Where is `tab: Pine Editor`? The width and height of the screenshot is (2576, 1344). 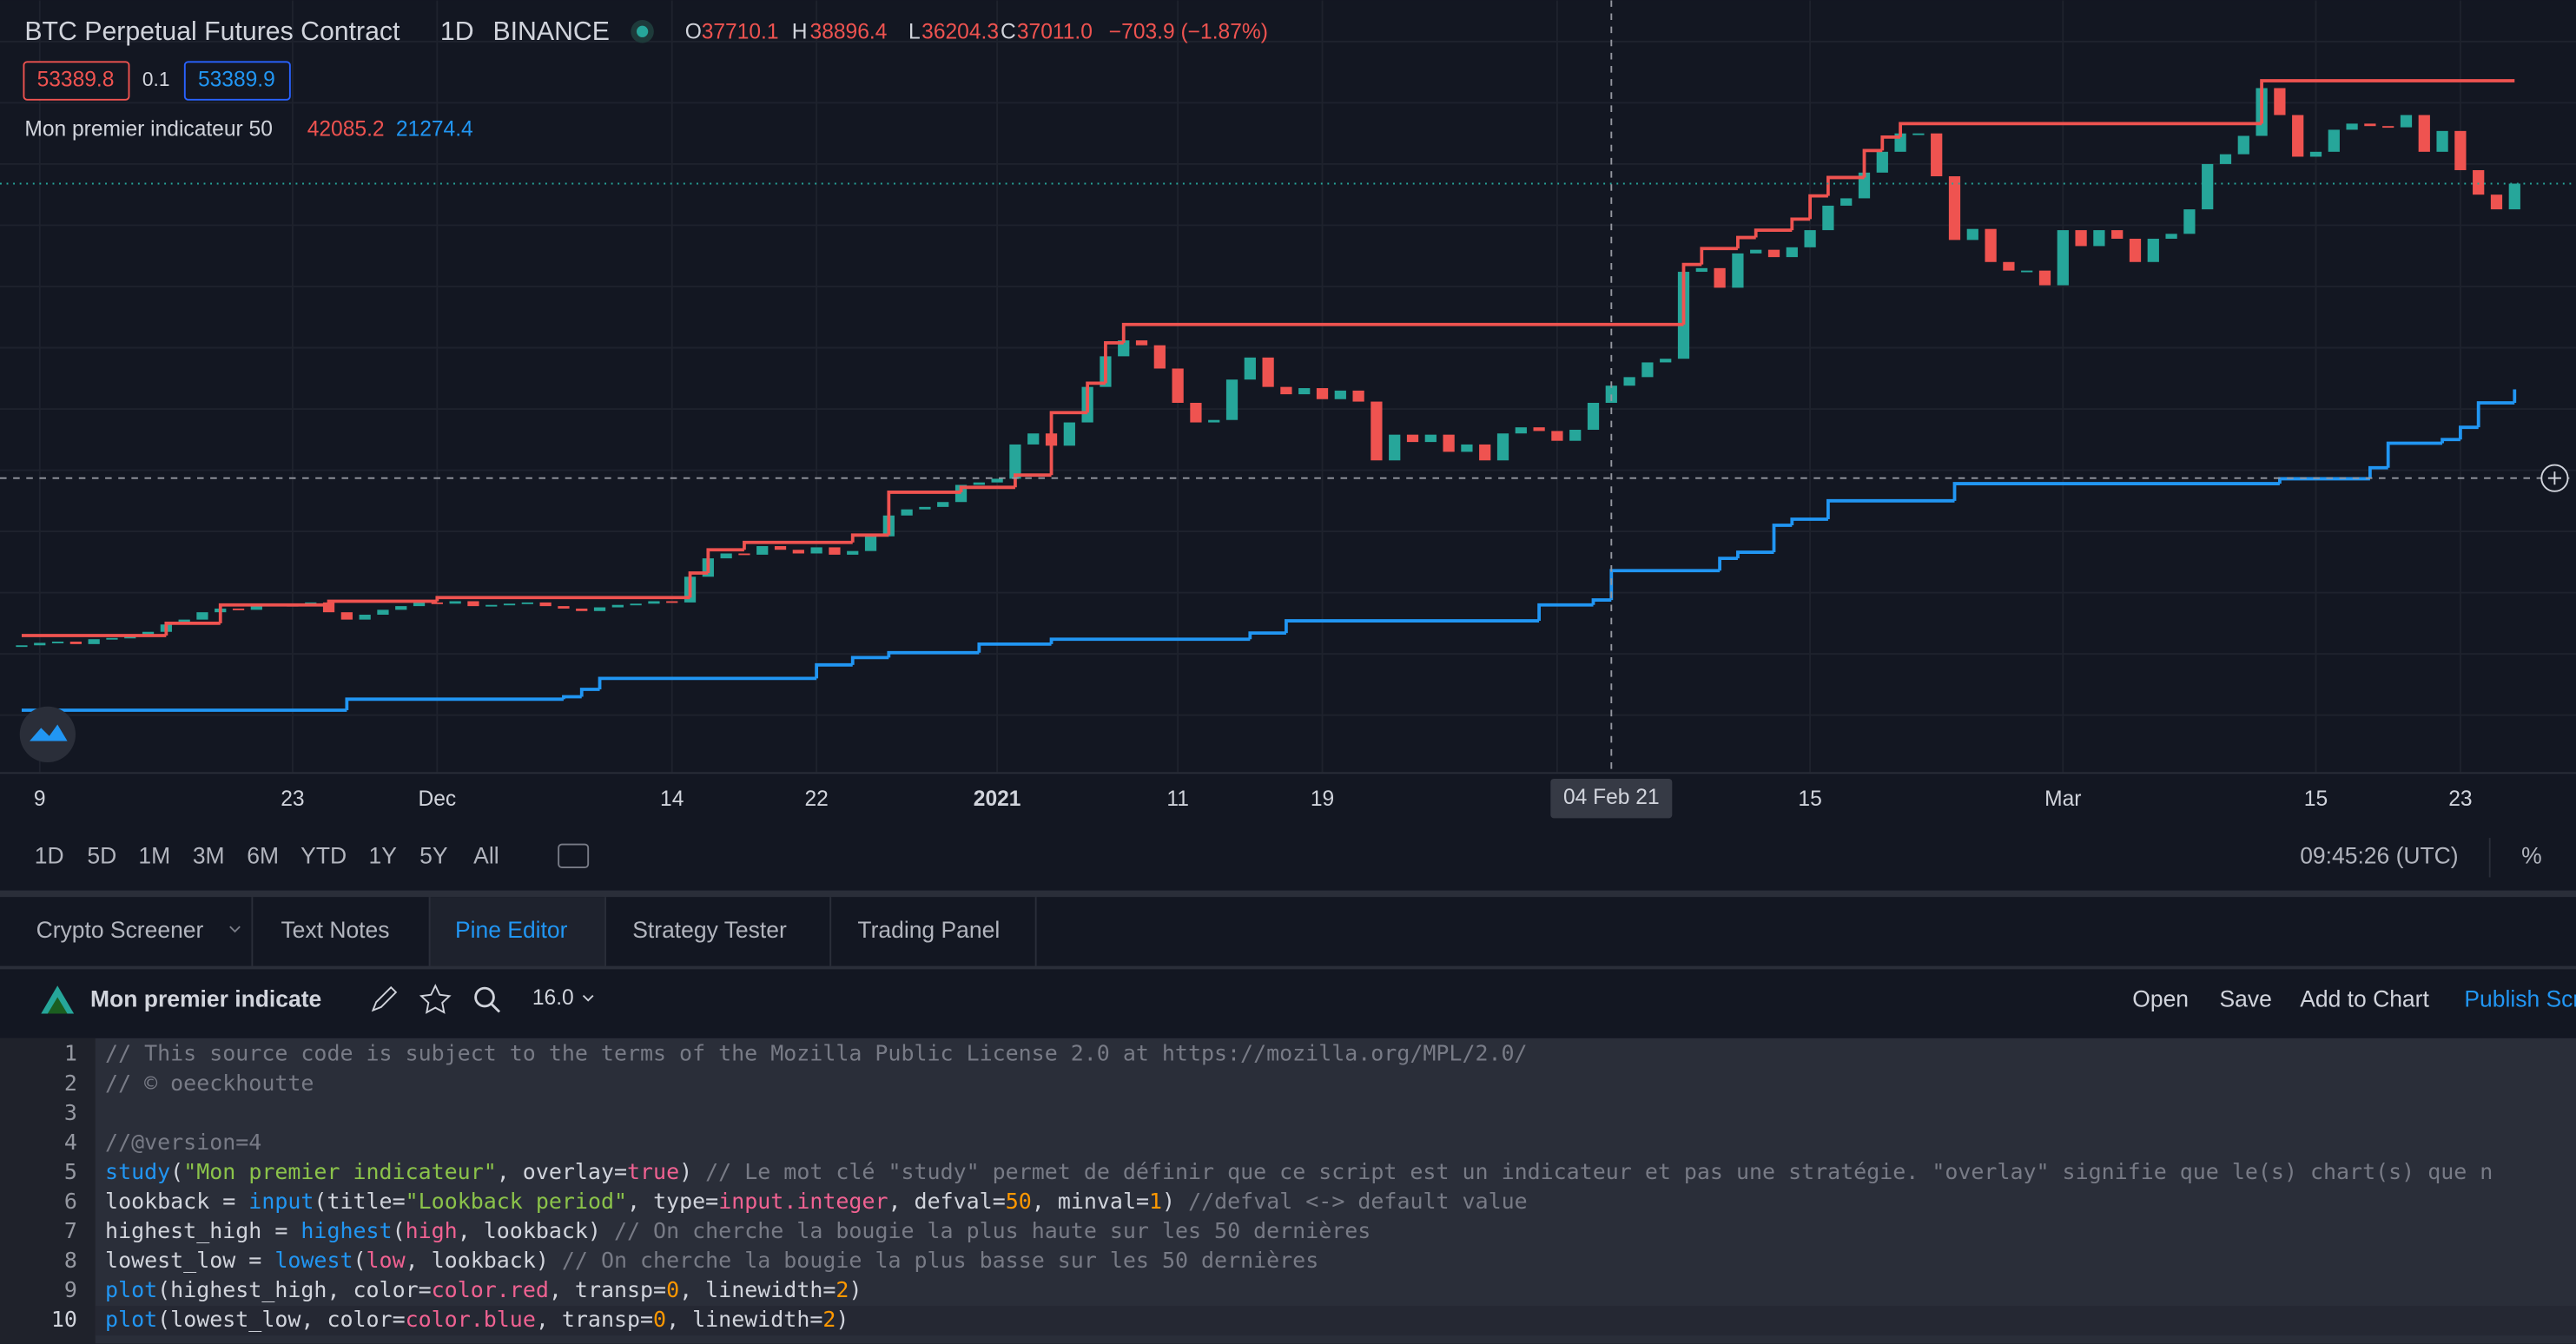
tab: Pine Editor is located at coordinates (511, 930).